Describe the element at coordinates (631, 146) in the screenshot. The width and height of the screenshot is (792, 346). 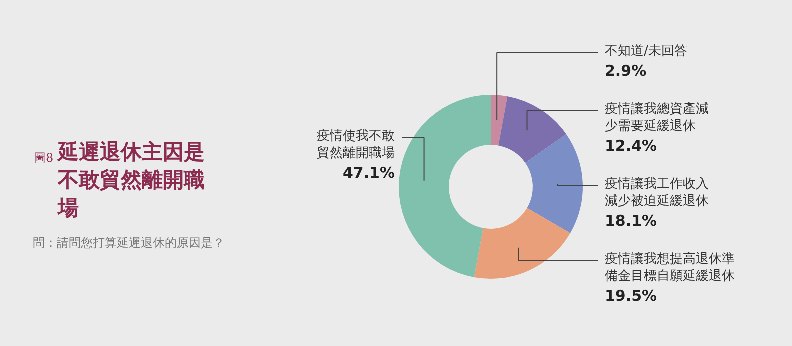
I see `data-label: 12.4%` at that location.